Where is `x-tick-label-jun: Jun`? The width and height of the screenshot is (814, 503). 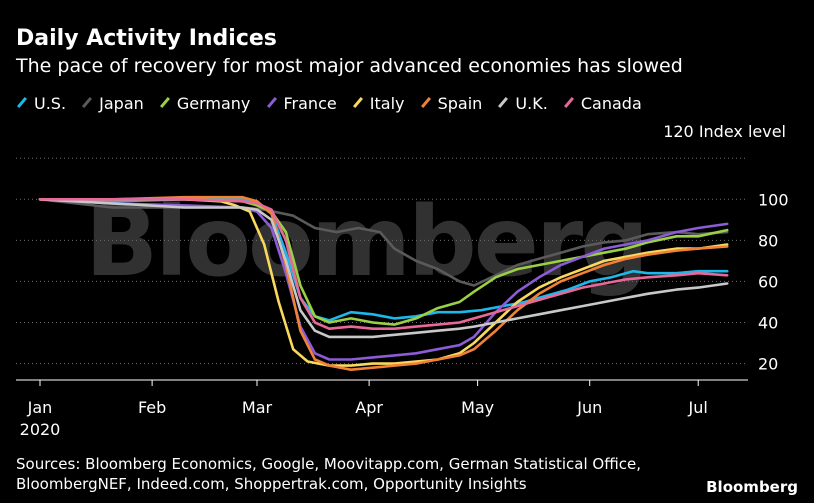
x-tick-label-jun: Jun is located at coordinates (589, 407).